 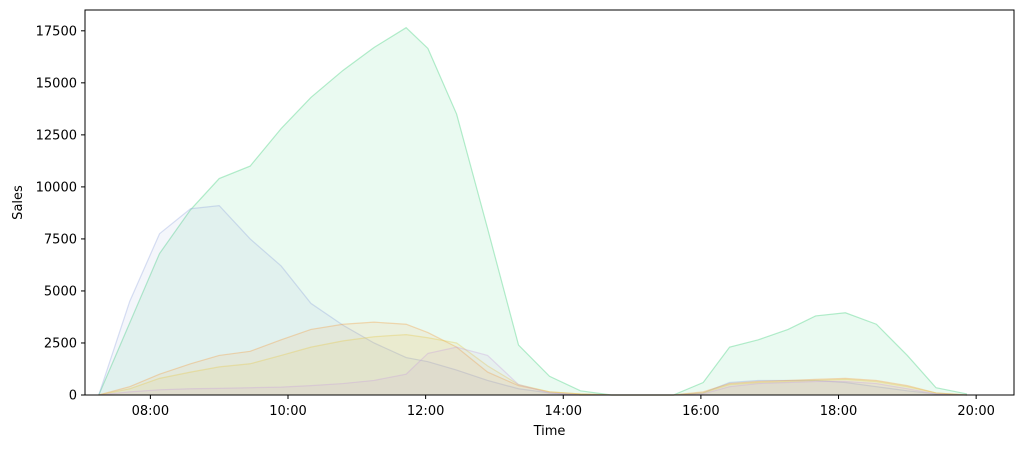 What do you see at coordinates (56, 187) in the screenshot?
I see `y-tick-label: 10000` at bounding box center [56, 187].